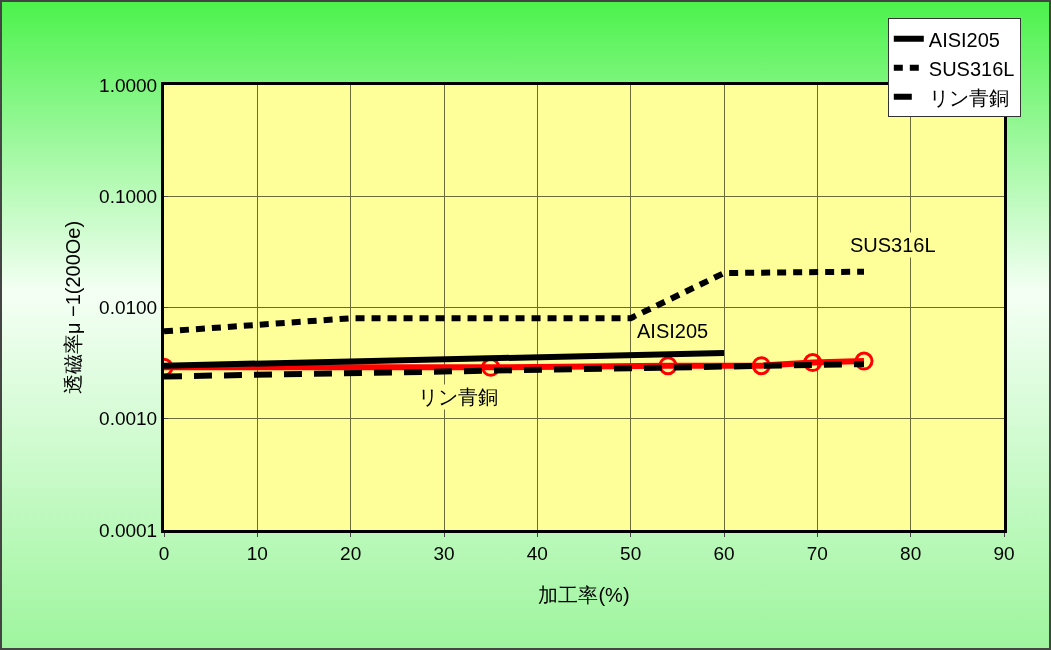 Image resolution: width=1051 pixels, height=650 pixels. What do you see at coordinates (724, 553) in the screenshot?
I see `x-tick-label: 60` at bounding box center [724, 553].